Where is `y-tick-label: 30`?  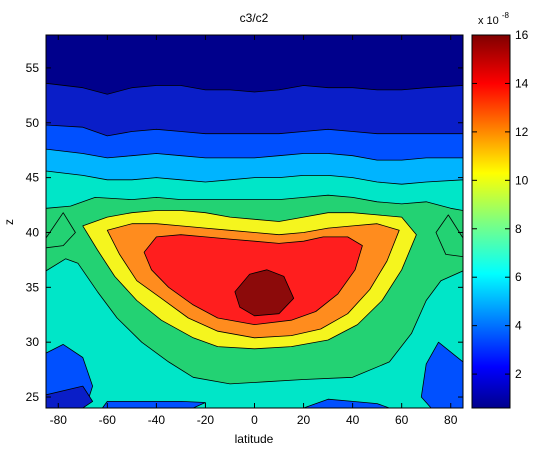 y-tick-label: 30 is located at coordinates (33, 342).